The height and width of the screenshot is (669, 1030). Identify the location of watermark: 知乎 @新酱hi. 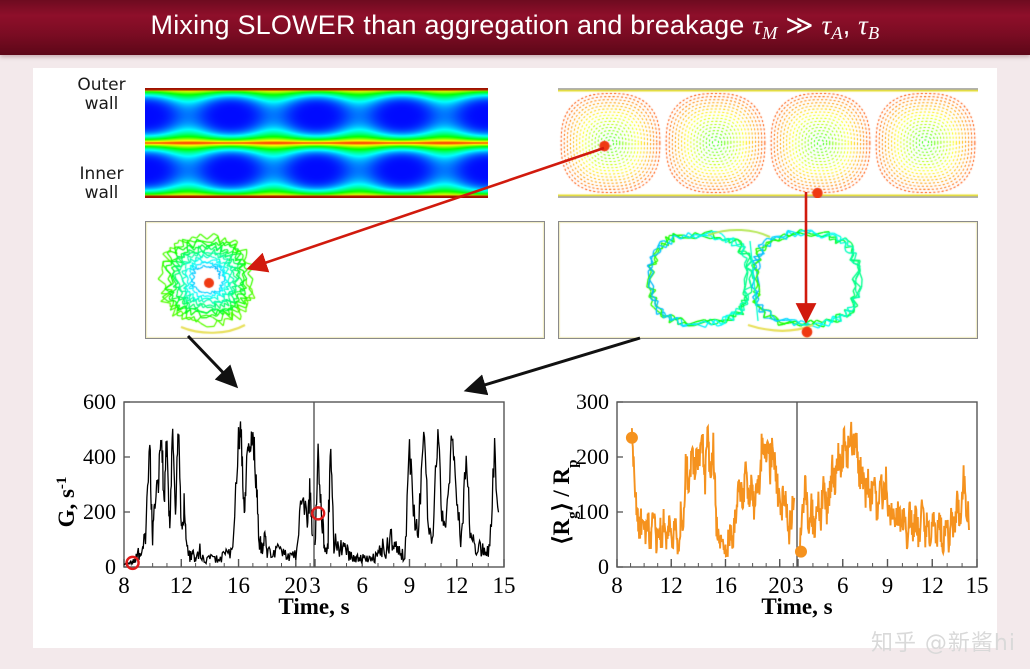
(943, 643).